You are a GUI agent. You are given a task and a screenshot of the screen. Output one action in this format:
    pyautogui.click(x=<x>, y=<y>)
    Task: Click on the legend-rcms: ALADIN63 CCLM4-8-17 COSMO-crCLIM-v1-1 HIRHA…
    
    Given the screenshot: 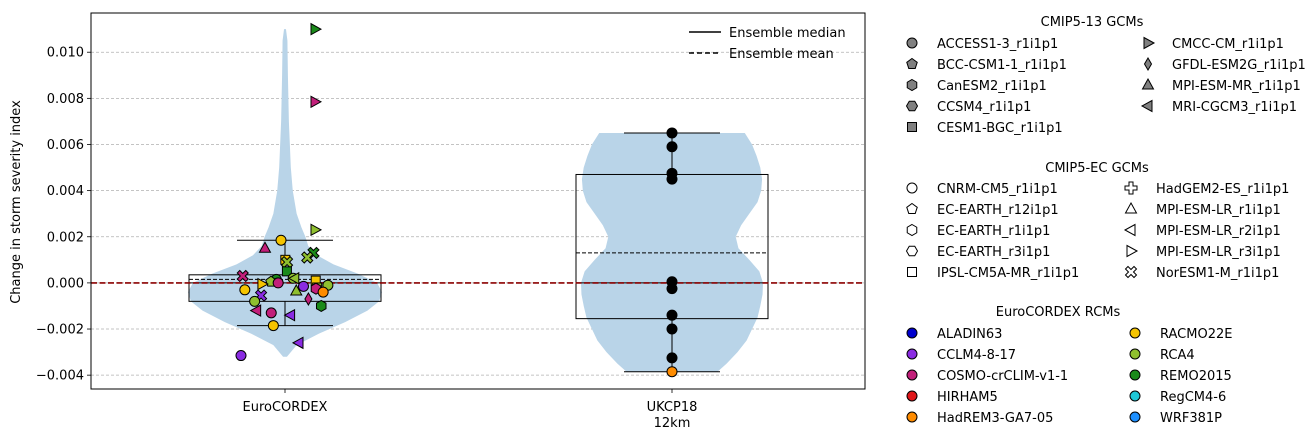 What is the action you would take?
    pyautogui.click(x=1069, y=376)
    